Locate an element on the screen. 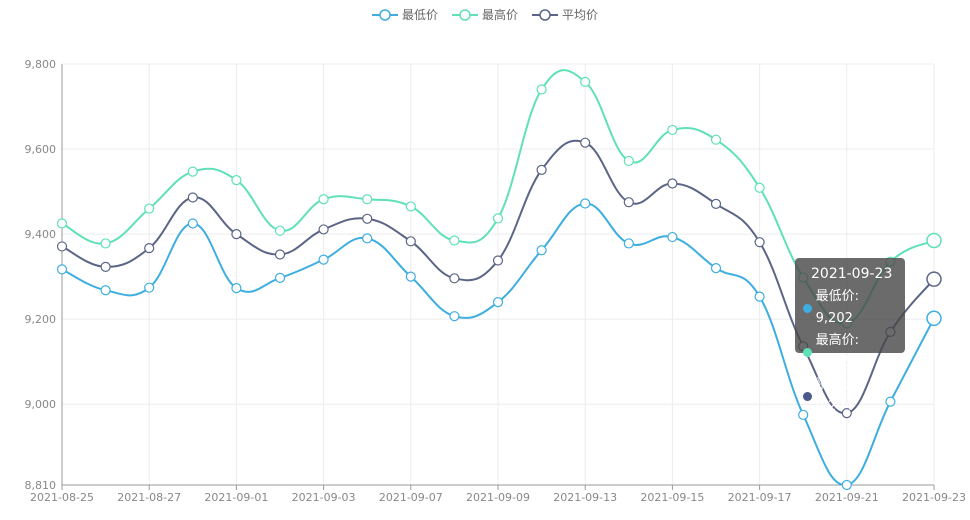  legend-label-high: 最高价 is located at coordinates (499, 15).